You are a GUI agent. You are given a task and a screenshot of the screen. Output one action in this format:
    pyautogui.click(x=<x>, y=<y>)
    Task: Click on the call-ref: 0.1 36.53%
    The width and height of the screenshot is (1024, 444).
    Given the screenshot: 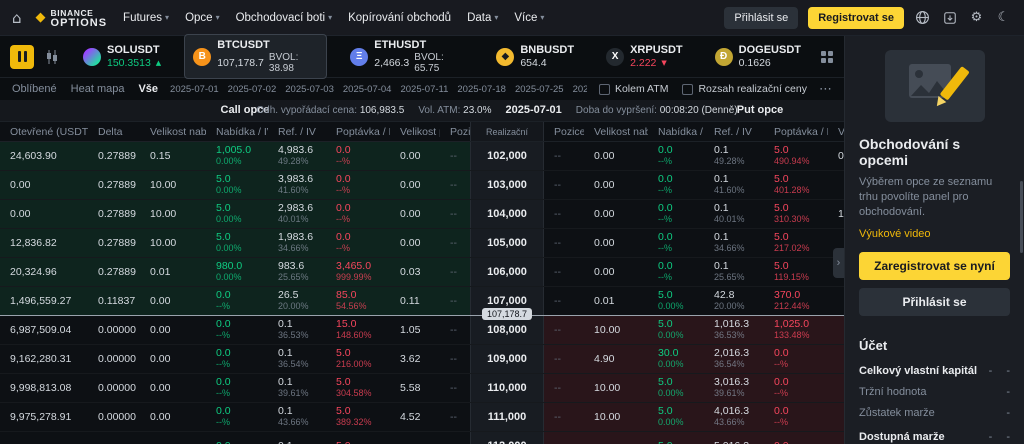 What is the action you would take?
    pyautogui.click(x=297, y=330)
    